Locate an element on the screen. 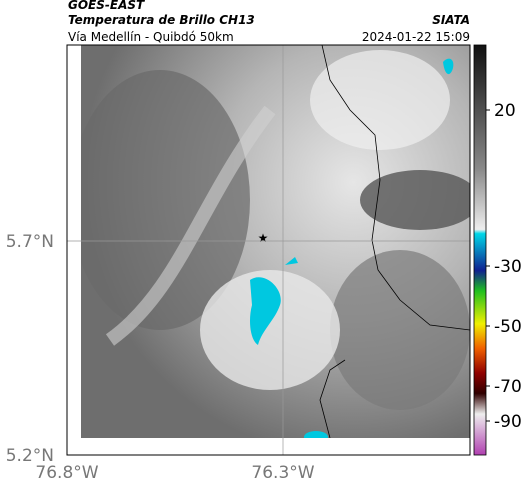 This screenshot has width=526, height=491. lat-label: 5.2°N is located at coordinates (30, 456).